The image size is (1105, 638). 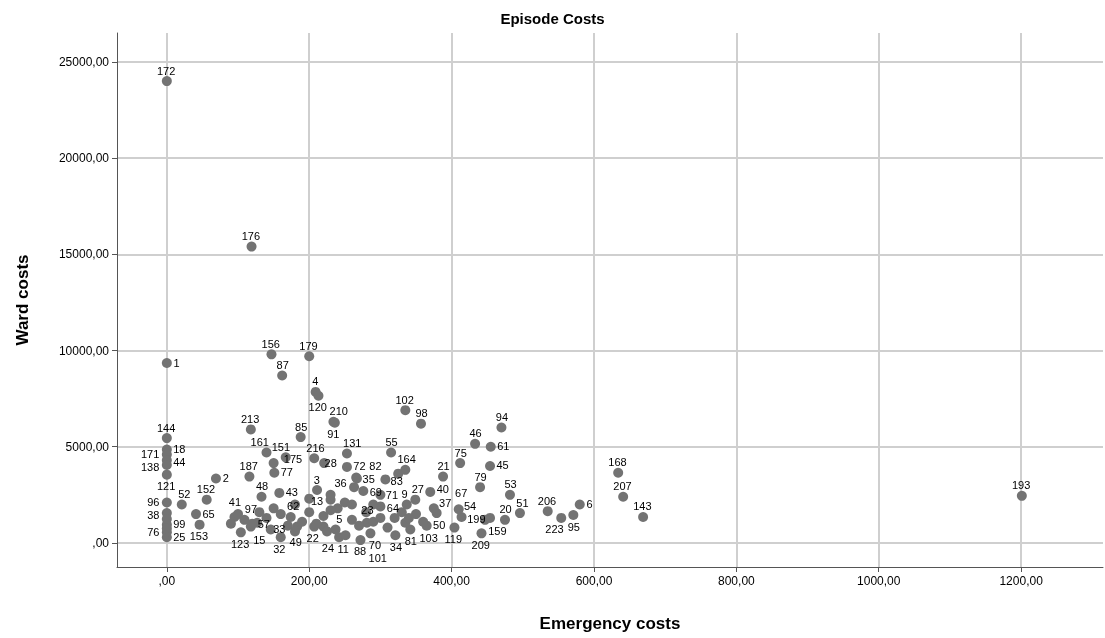 What do you see at coordinates (421, 413) in the screenshot?
I see `annotation: 98` at bounding box center [421, 413].